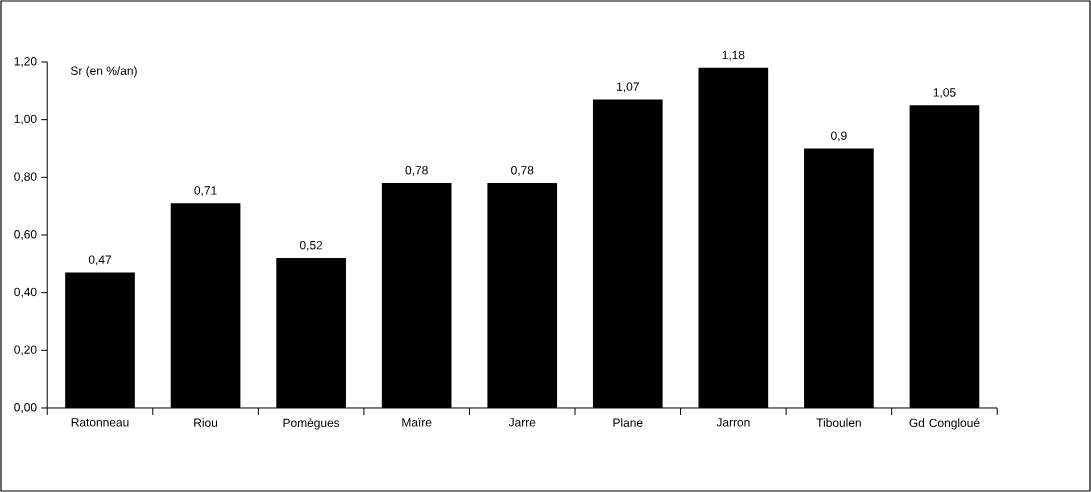 The width and height of the screenshot is (1091, 492). Describe the element at coordinates (25, 177) in the screenshot. I see `y-tick-label: 0,80` at that location.